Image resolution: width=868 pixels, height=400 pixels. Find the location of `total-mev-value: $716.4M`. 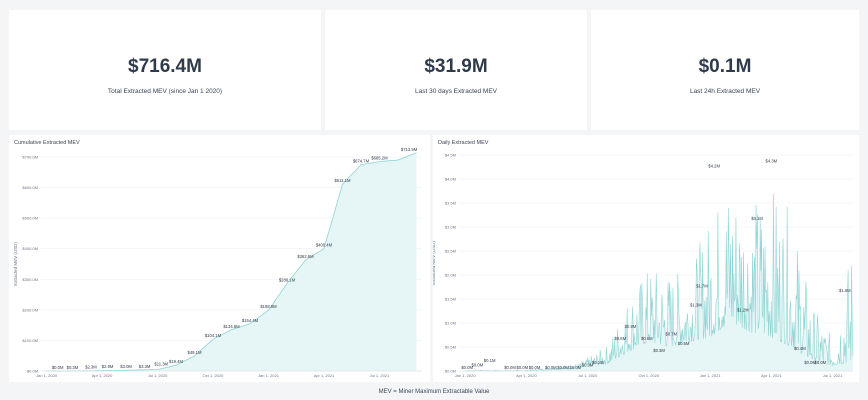

total-mev-value: $716.4M is located at coordinates (165, 66).